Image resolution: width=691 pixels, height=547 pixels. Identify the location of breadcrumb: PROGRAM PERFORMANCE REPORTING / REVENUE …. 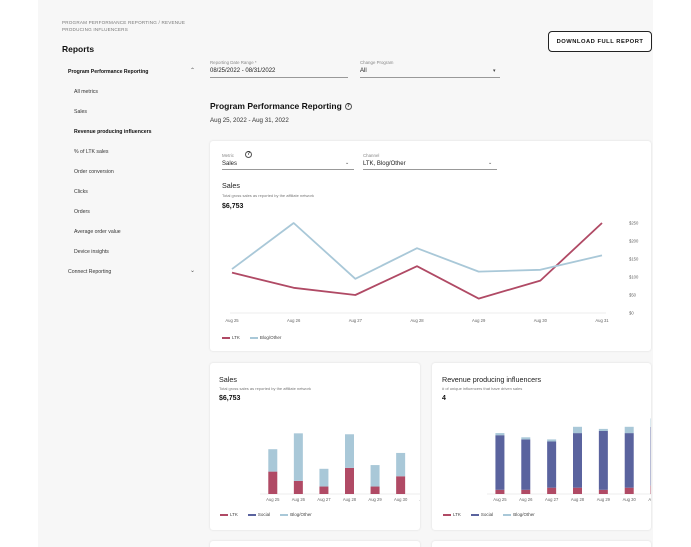
(124, 26).